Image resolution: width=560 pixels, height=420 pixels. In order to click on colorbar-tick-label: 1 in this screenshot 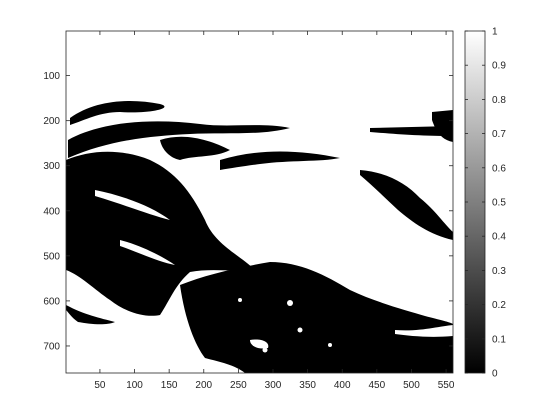, I will do `click(495, 32)`.